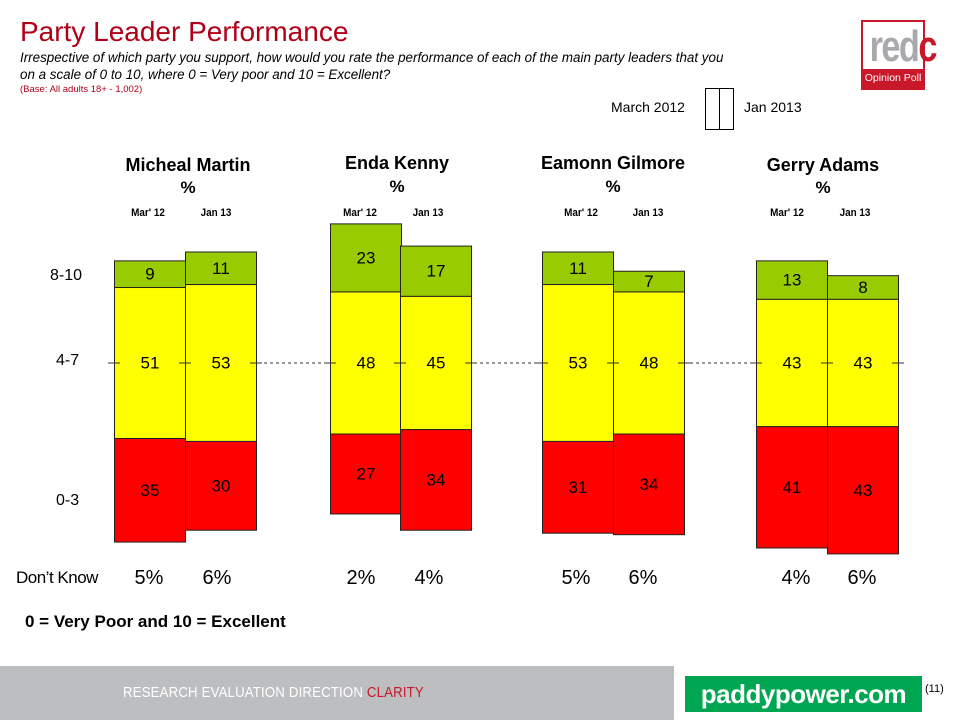 The width and height of the screenshot is (960, 720). I want to click on page-title: Party Leader Performance, so click(184, 31).